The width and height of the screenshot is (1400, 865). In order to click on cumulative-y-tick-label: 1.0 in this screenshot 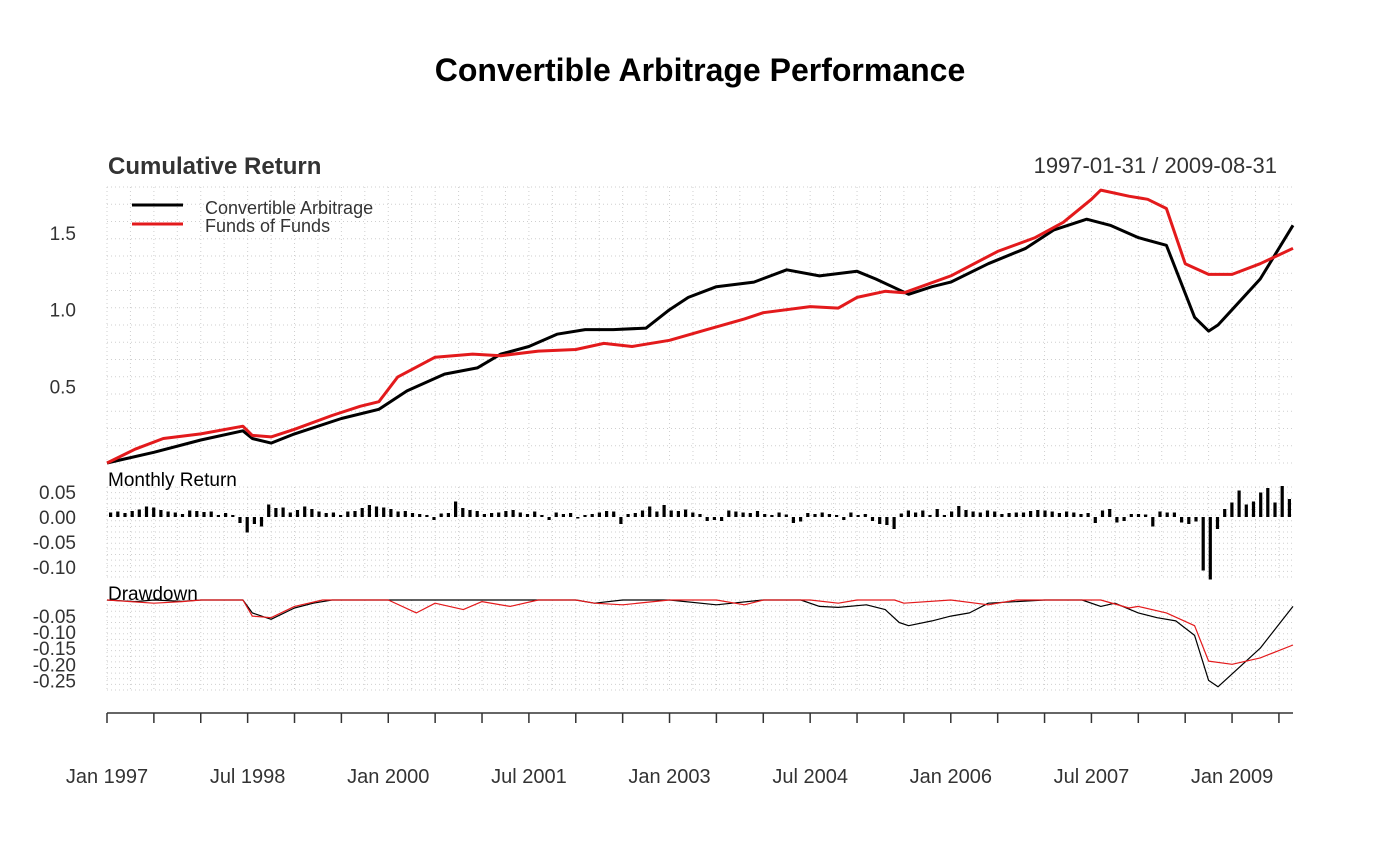, I will do `click(63, 311)`.